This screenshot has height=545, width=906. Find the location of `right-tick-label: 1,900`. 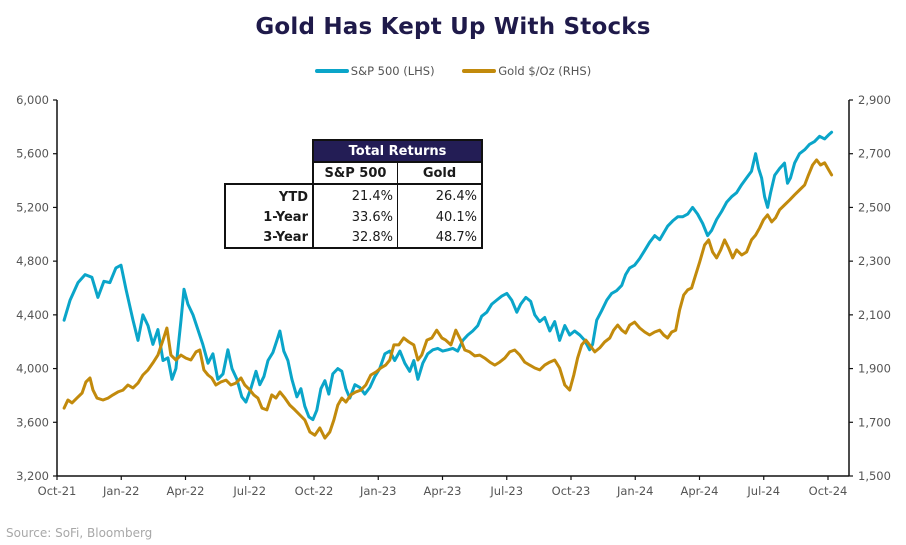

right-tick-label: 1,900 is located at coordinates (874, 369).